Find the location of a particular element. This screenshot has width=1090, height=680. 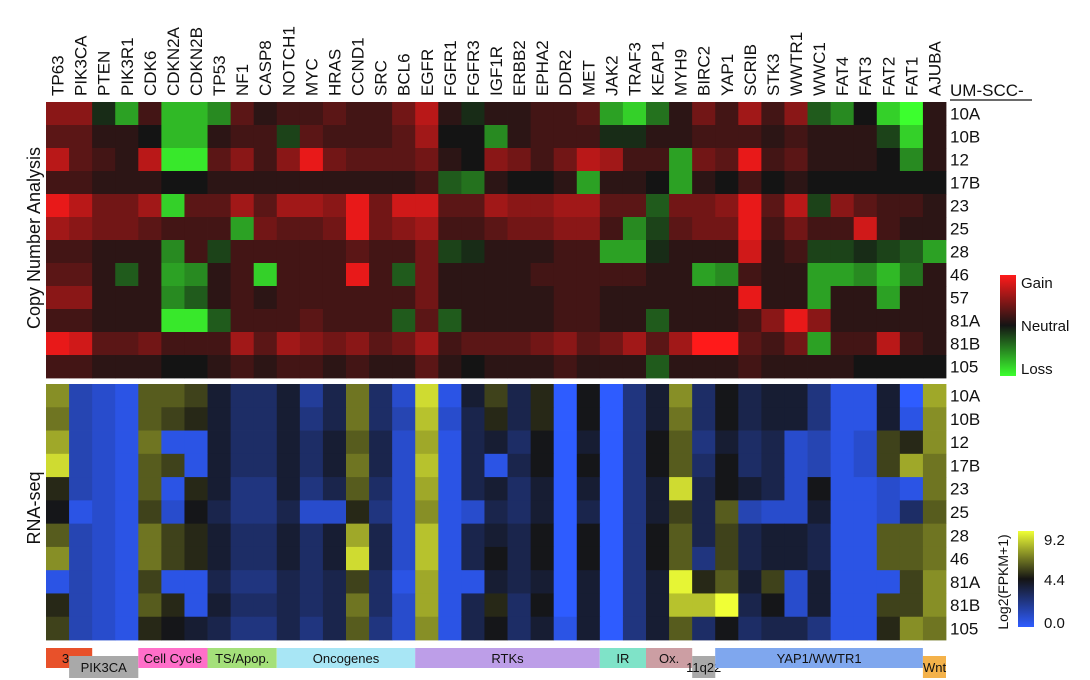

gene-label: WWTR1 is located at coordinates (796, 64).